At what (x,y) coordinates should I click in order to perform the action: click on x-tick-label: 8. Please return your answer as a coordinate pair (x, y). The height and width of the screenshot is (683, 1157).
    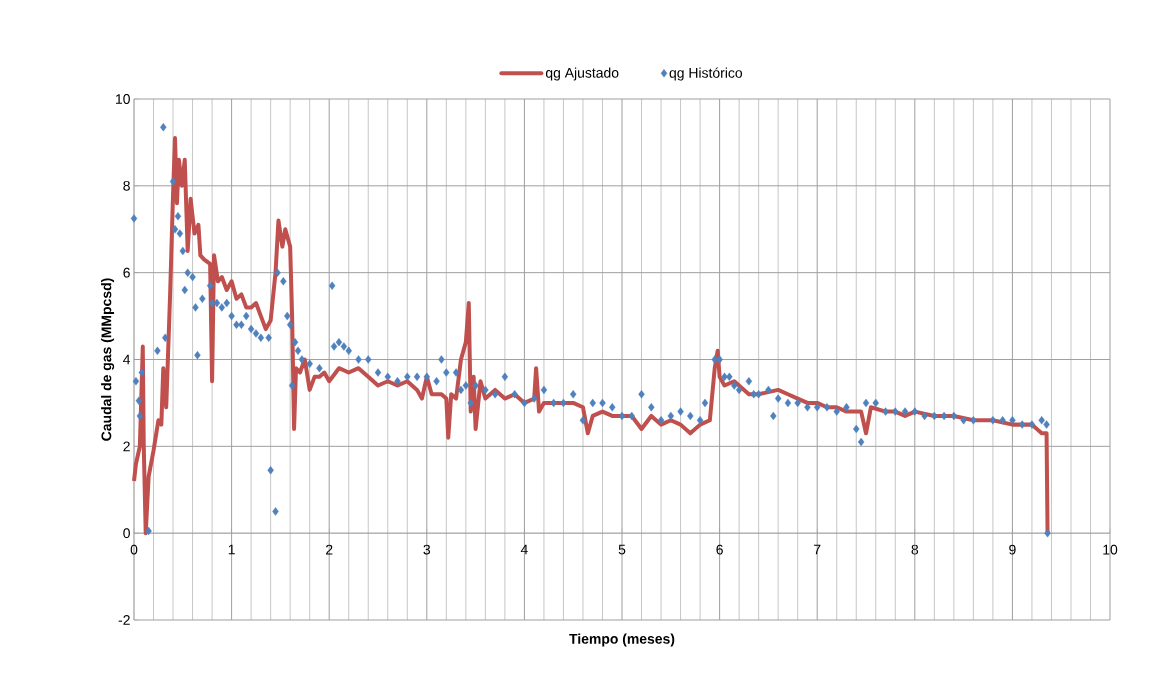
    Looking at the image, I should click on (915, 549).